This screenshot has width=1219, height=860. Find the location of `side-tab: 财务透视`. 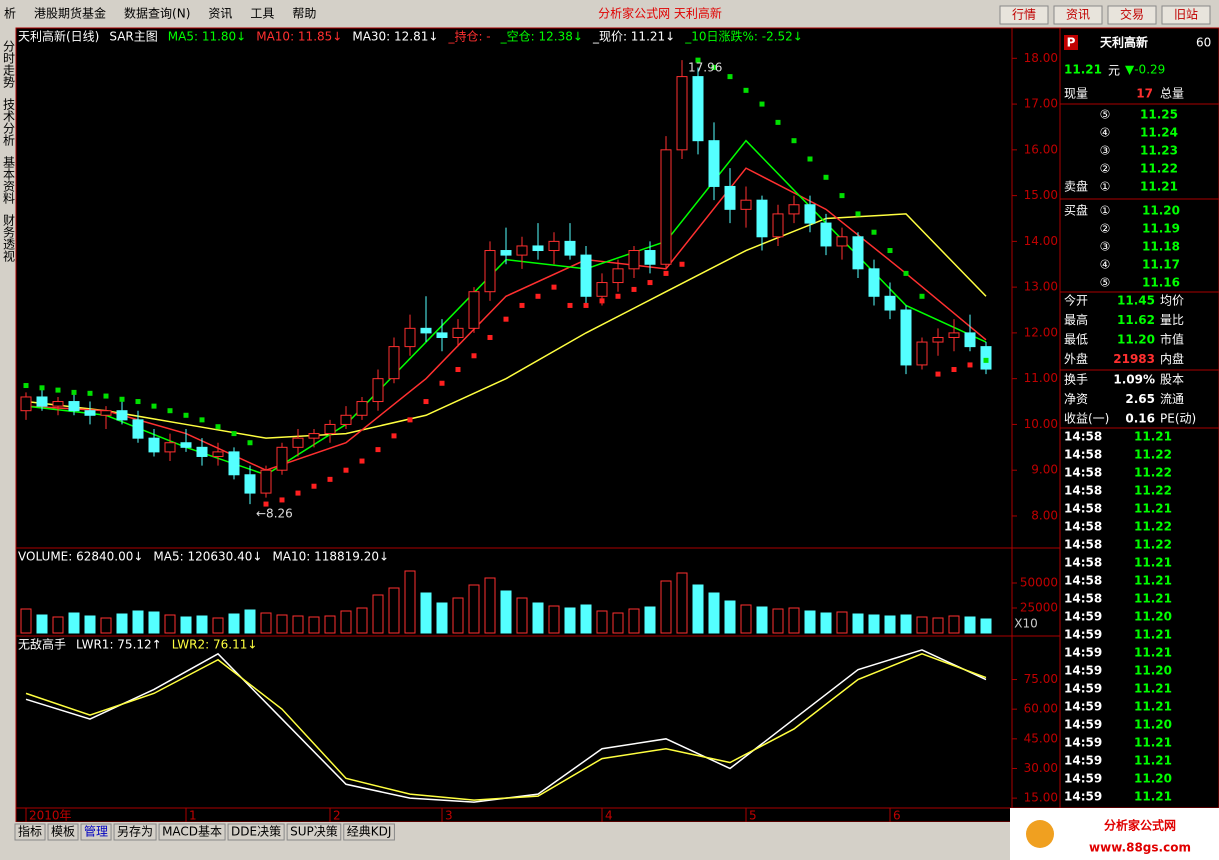

side-tab: 财务透视 is located at coordinates (9, 238).